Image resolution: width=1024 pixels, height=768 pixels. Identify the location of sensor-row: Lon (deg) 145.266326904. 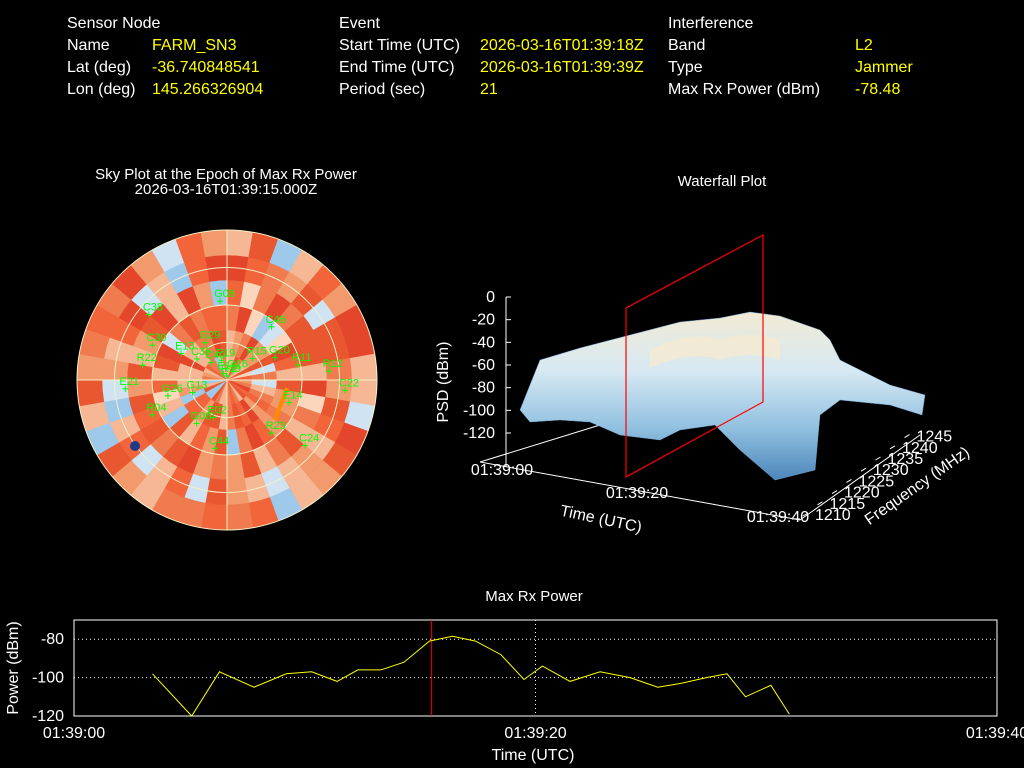
(165, 90).